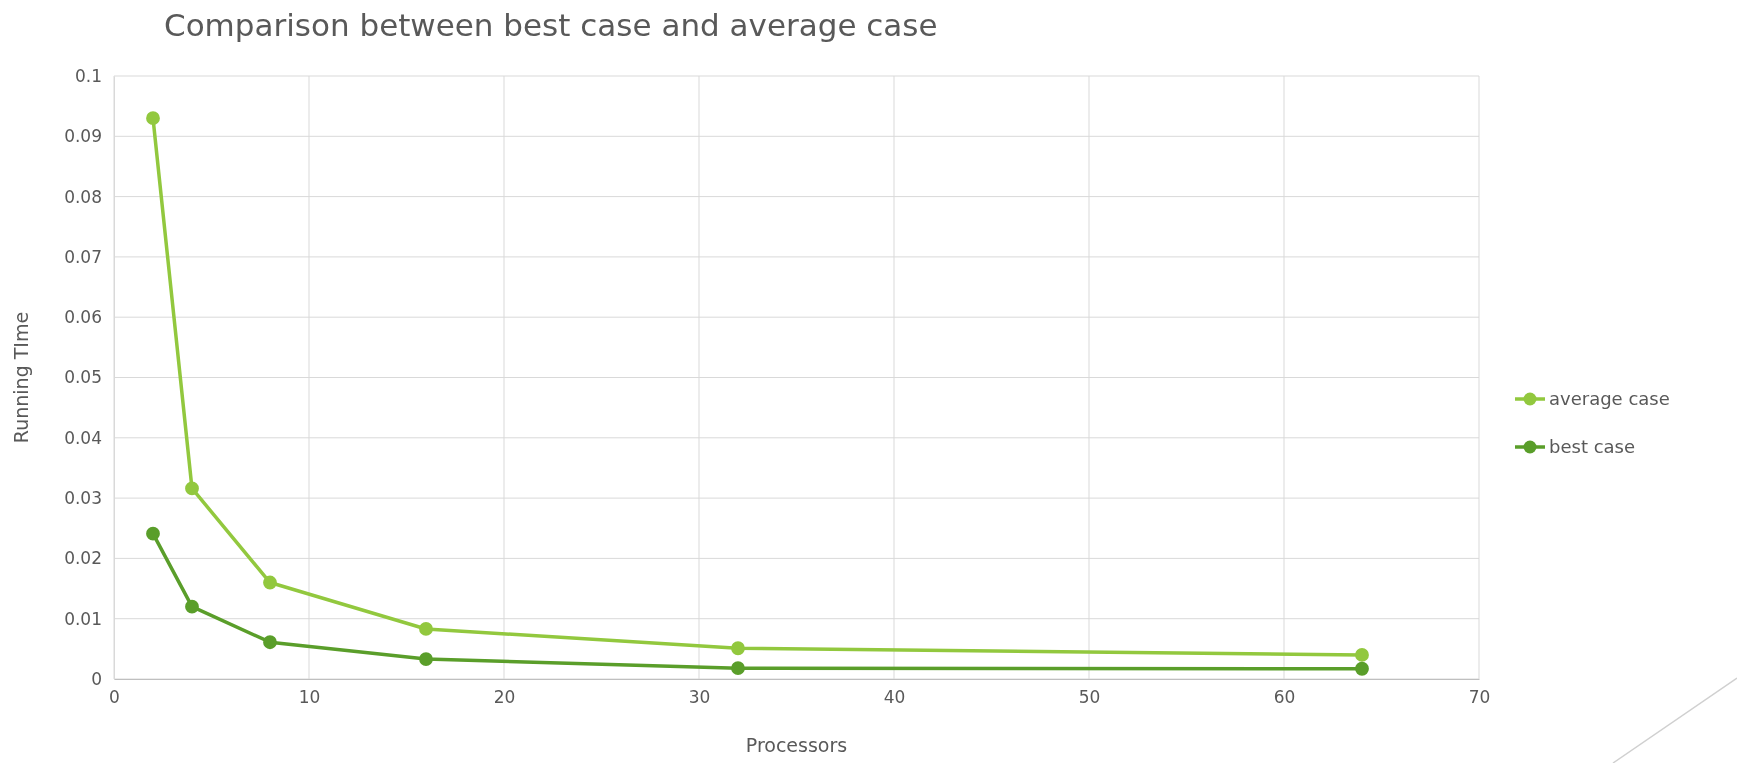 The width and height of the screenshot is (1737, 763). Describe the element at coordinates (796, 745) in the screenshot. I see `x-axis-title: Processors` at that location.